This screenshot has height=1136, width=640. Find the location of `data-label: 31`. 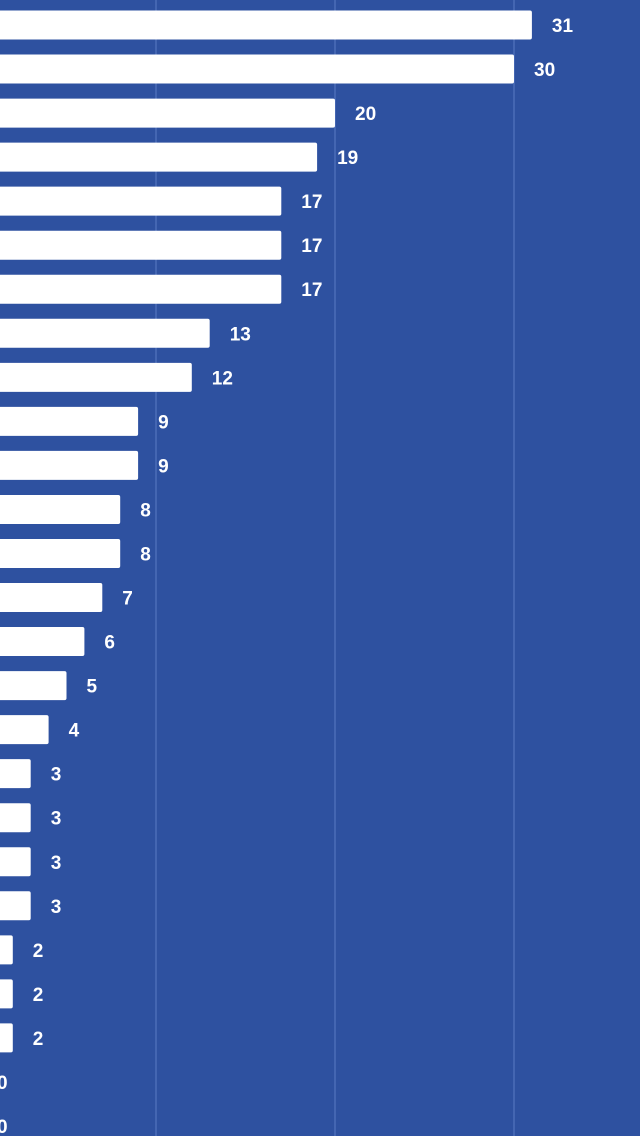

data-label: 31 is located at coordinates (563, 26).